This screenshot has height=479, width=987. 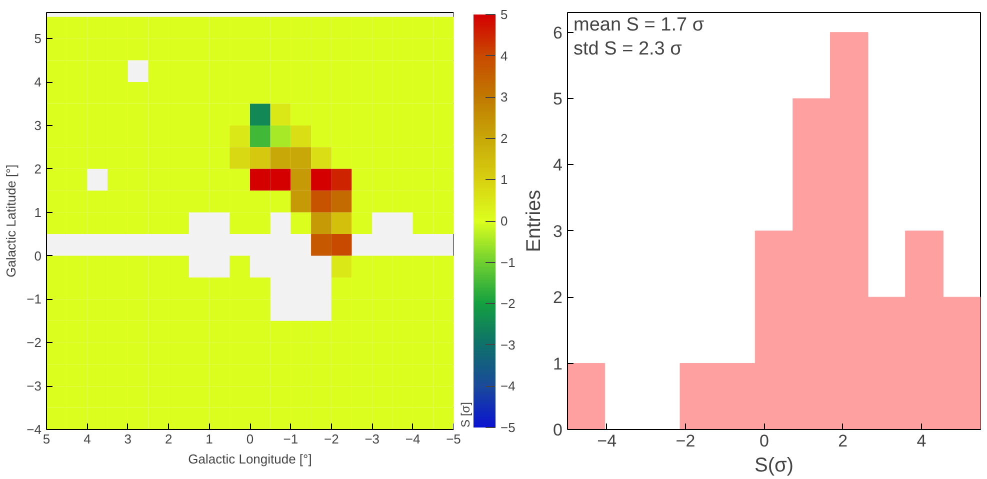 I want to click on x-axis-title: S(σ), so click(x=774, y=465).